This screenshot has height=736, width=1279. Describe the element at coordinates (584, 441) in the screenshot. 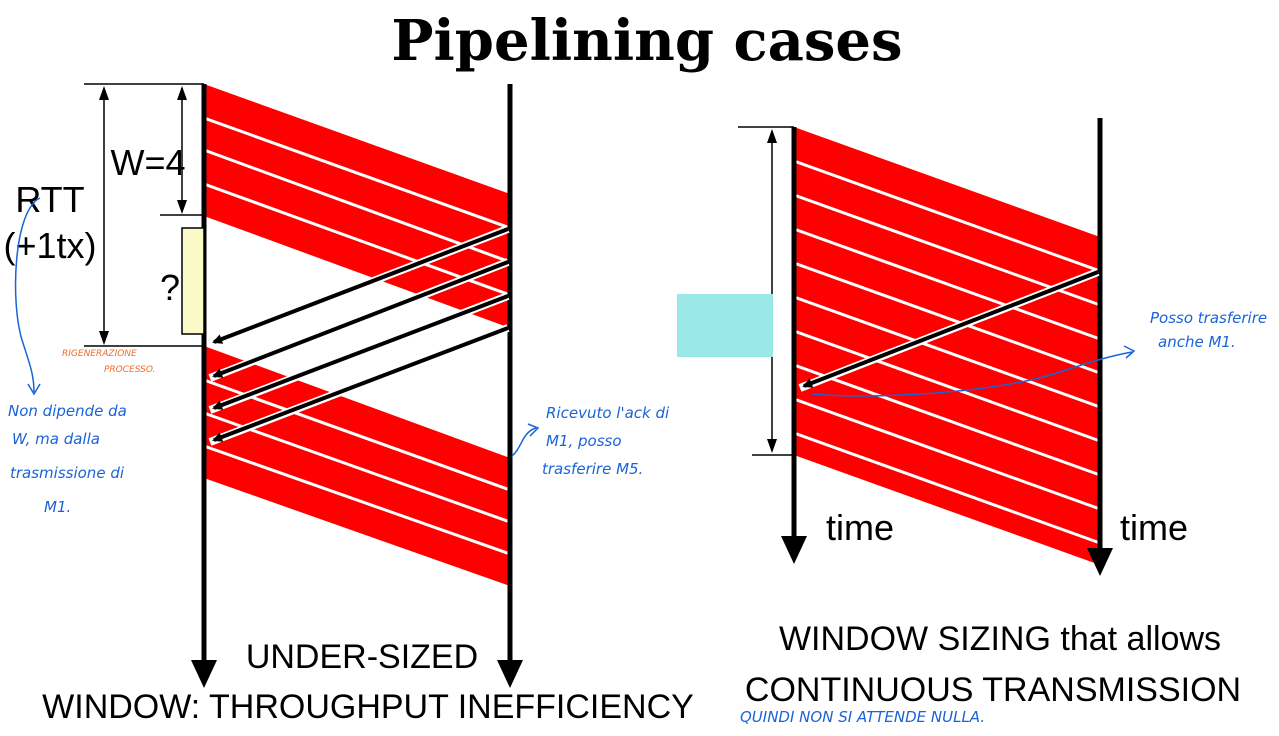

I see `blue-mid-line2: M1, posso` at that location.